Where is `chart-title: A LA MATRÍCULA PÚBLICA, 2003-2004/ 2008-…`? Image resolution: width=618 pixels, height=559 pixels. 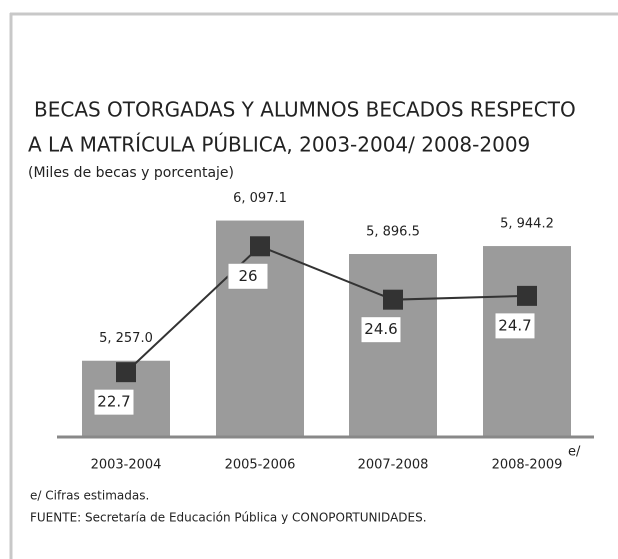
chart-title: A LA MATRÍCULA PÚBLICA, 2003-2004/ 2008-… is located at coordinates (279, 145).